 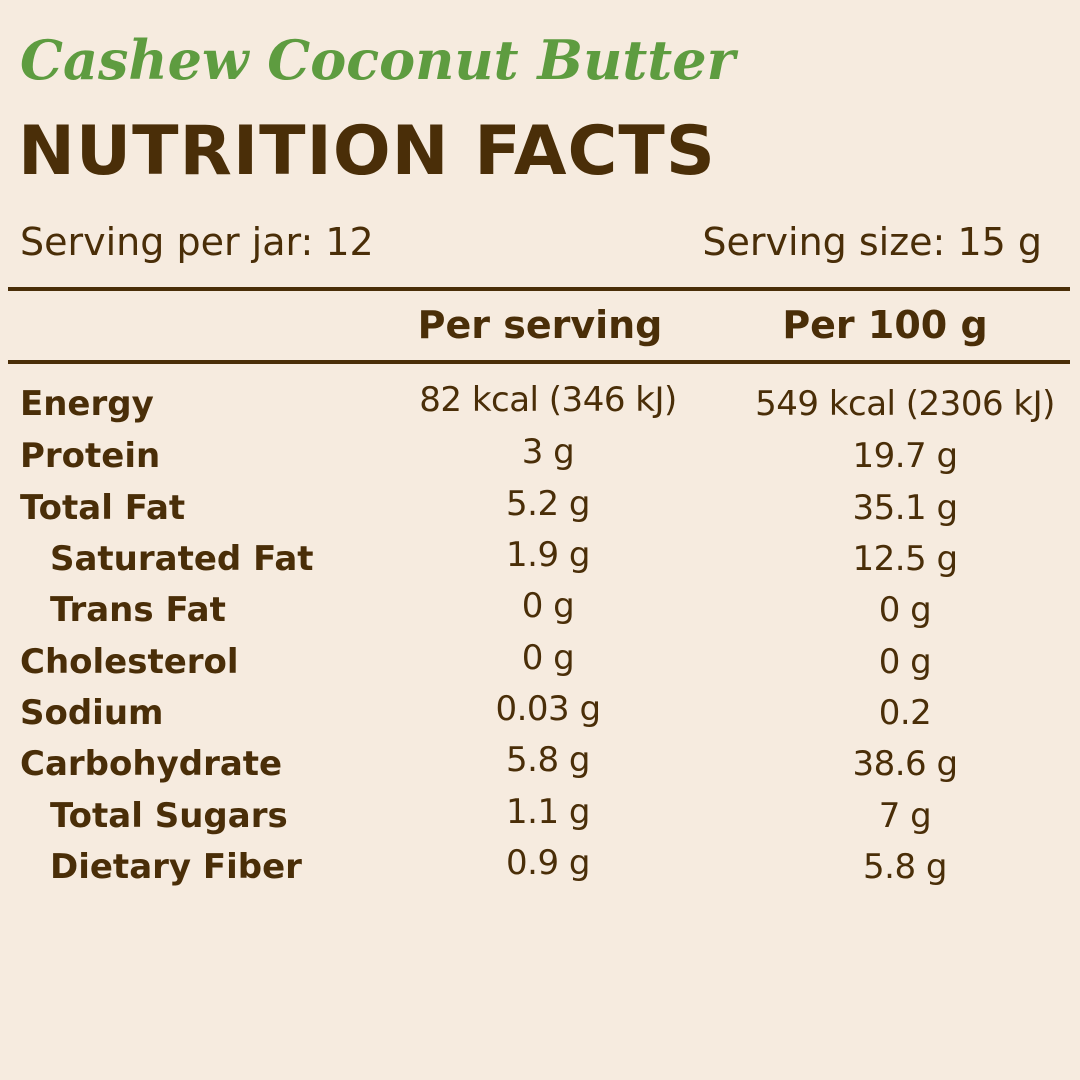 I want to click on nutrient-label: Sodium, so click(x=92, y=713).